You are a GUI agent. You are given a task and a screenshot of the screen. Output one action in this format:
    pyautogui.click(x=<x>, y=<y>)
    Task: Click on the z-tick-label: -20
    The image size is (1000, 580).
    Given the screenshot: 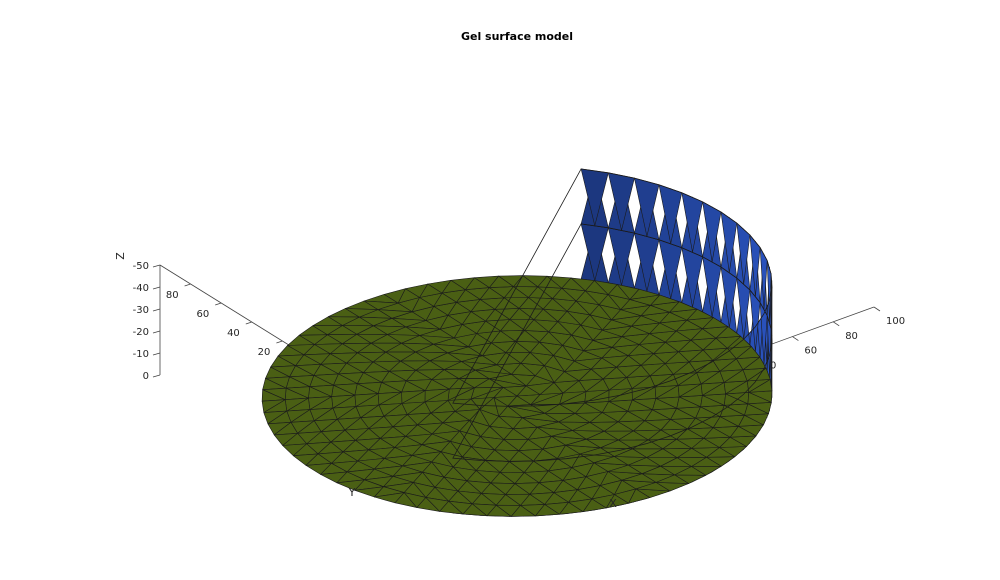 What is the action you would take?
    pyautogui.click(x=141, y=332)
    